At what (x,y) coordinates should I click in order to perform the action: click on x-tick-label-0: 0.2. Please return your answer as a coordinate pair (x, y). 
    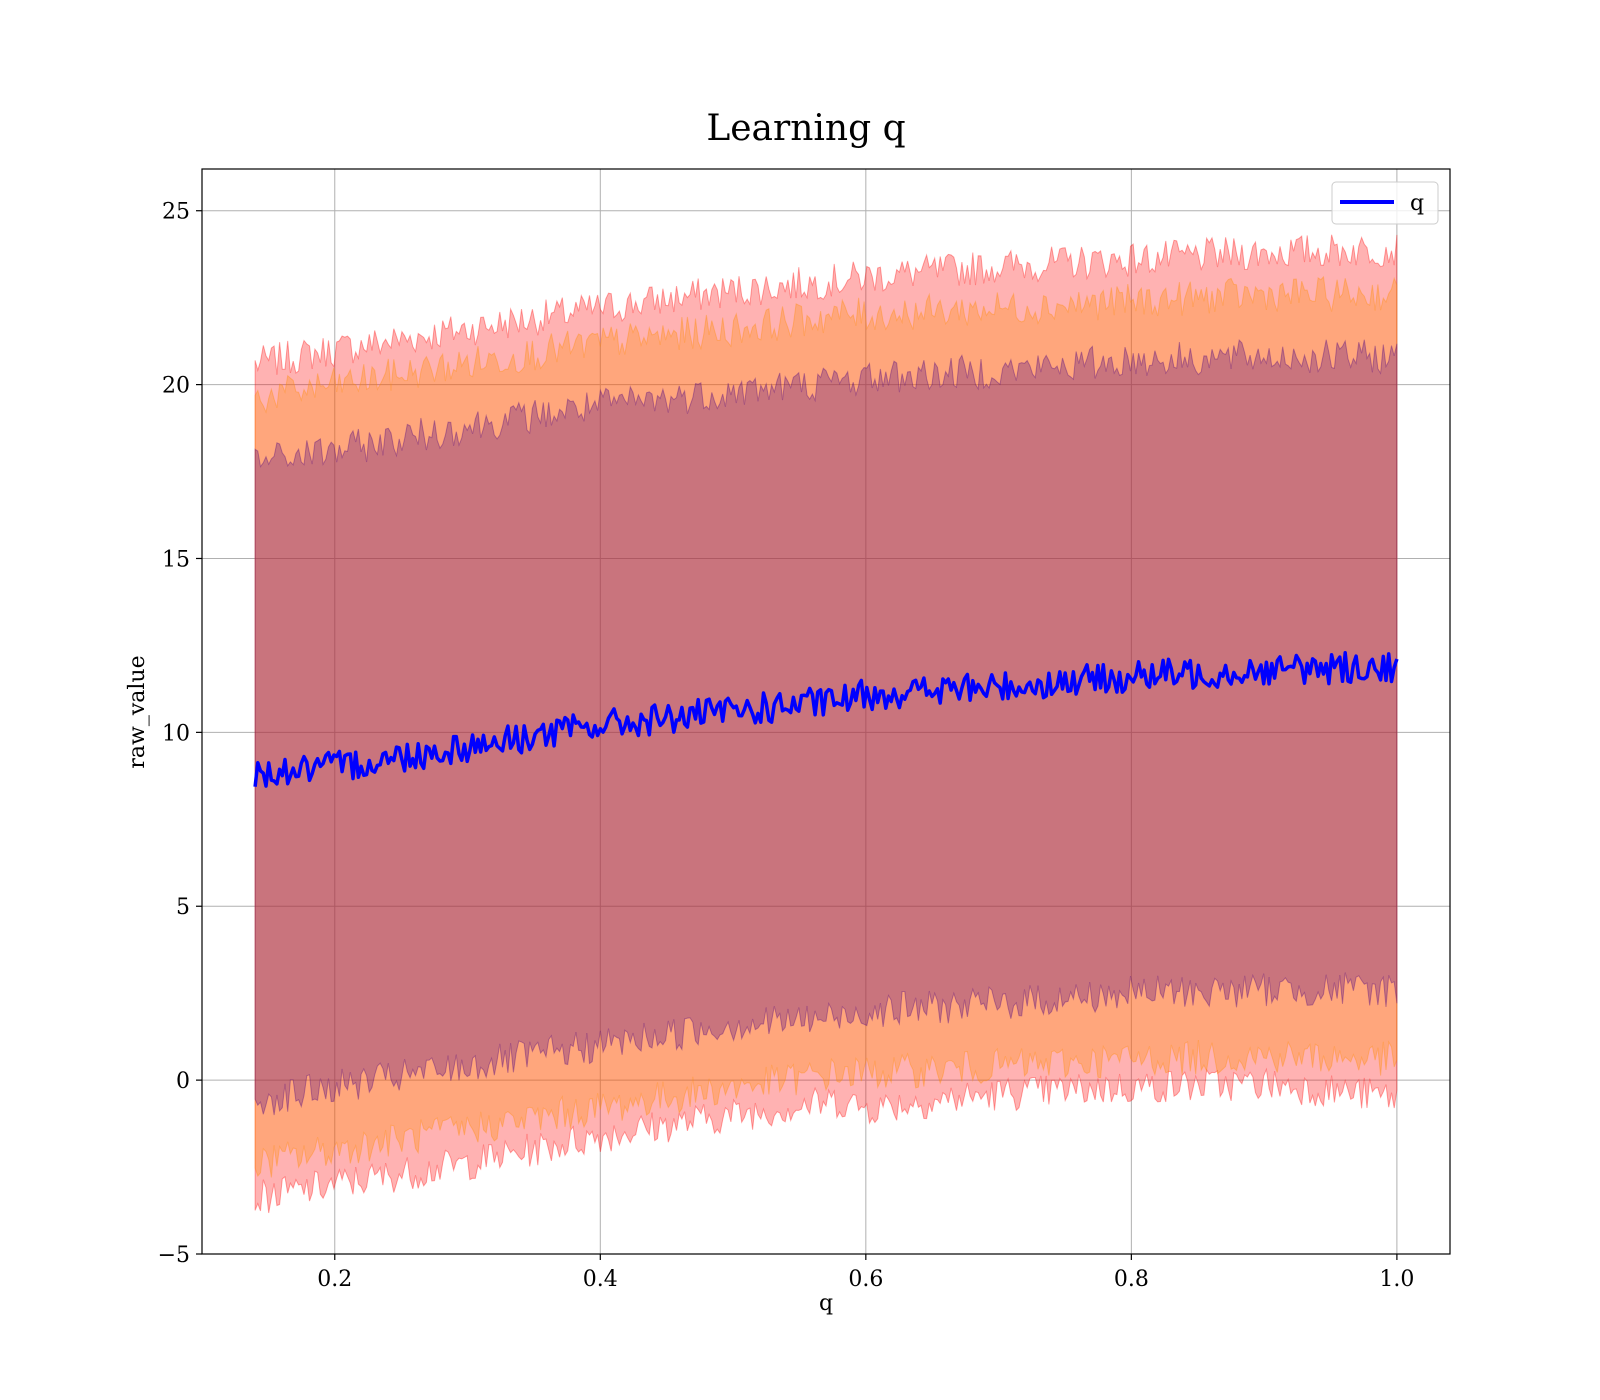
    Looking at the image, I should click on (334, 1279).